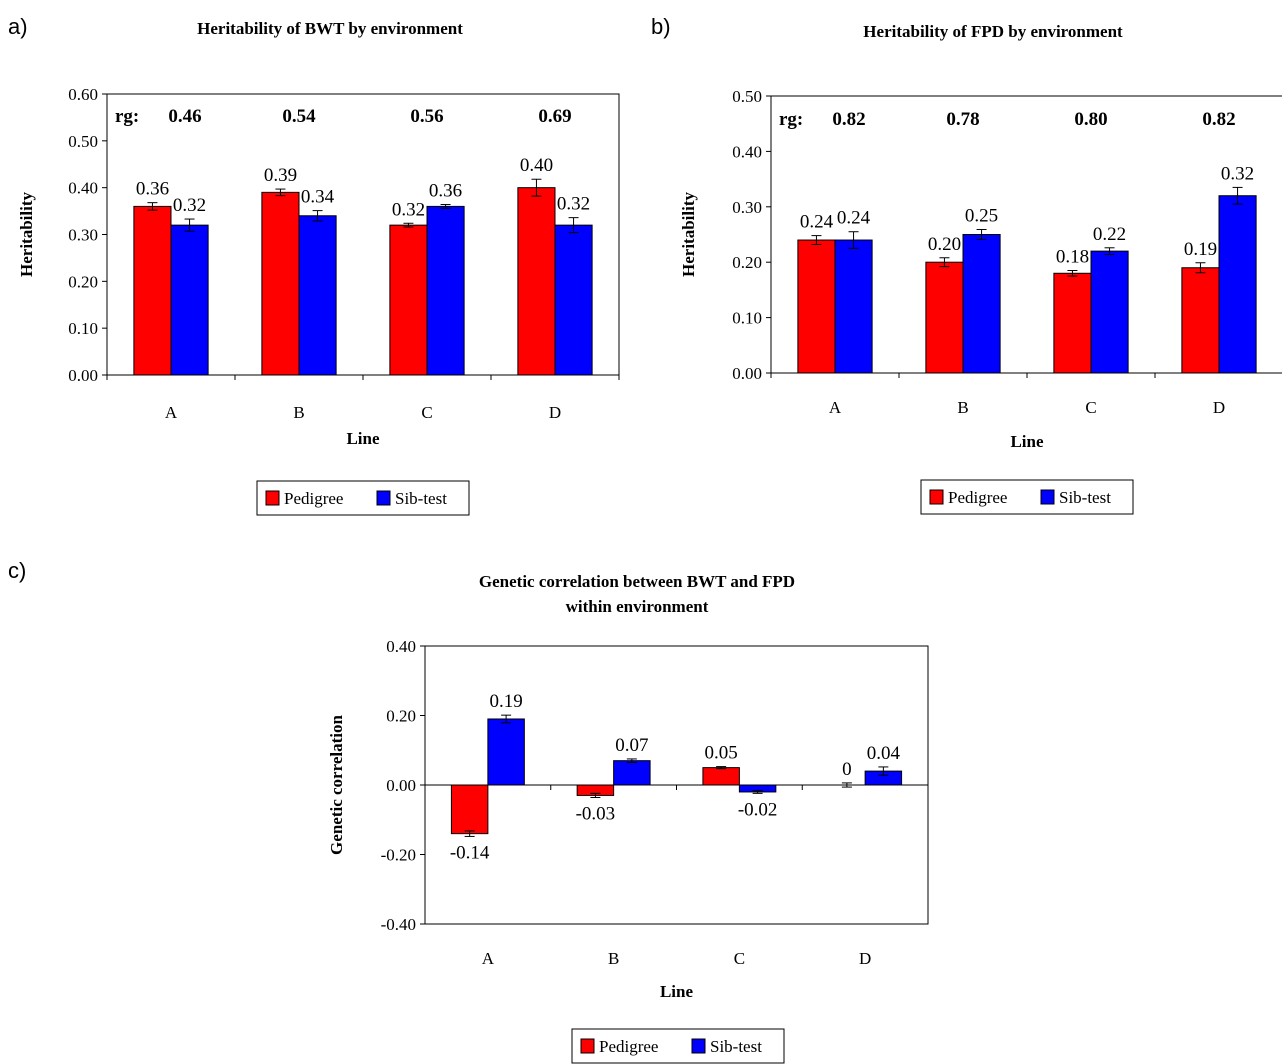  Describe the element at coordinates (1072, 257) in the screenshot. I see `data-label: 0.18` at that location.